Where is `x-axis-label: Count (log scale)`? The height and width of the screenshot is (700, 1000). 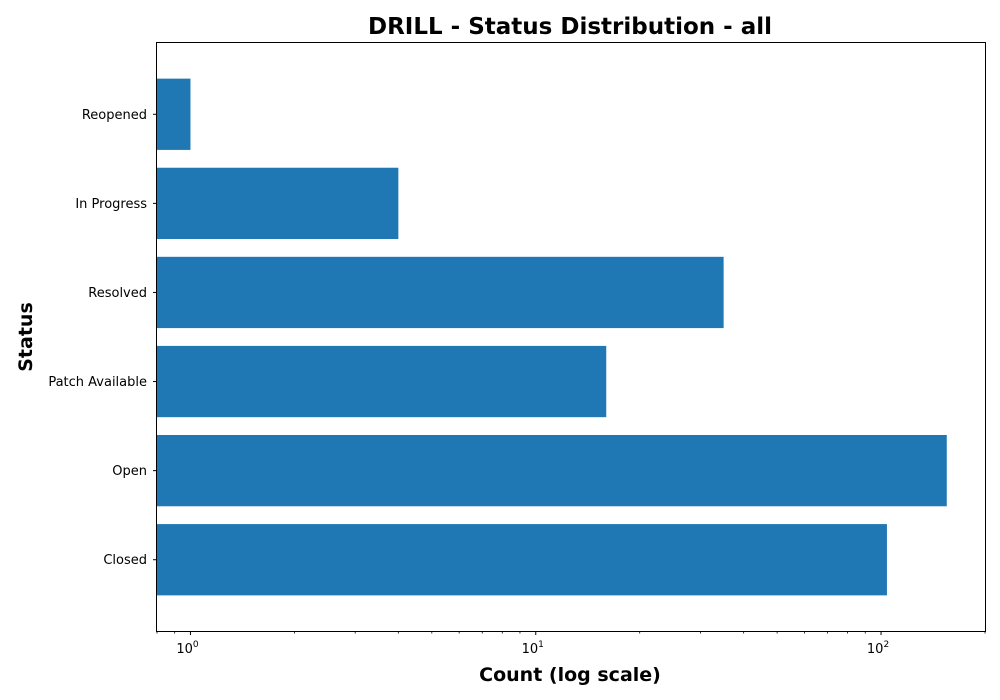
x-axis-label: Count (log scale) is located at coordinates (570, 675).